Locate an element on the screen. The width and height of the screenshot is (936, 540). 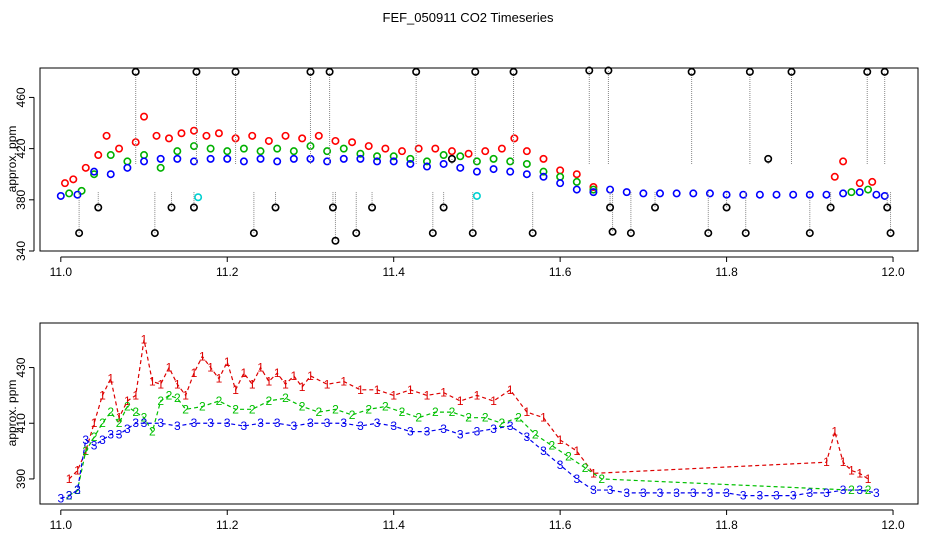
bottom-y-axis-label: approx. ppm is located at coordinates (12, 413).